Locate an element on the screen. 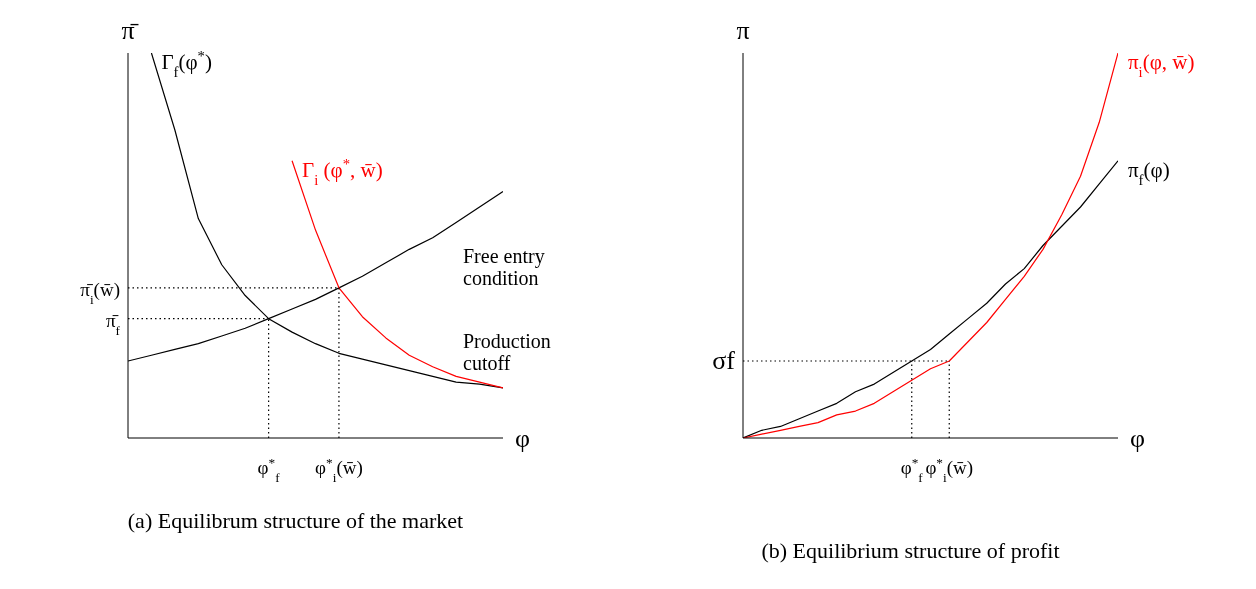 The width and height of the screenshot is (1256, 589). series-label: π$_{f}$(φ) is located at coordinates (1149, 172).